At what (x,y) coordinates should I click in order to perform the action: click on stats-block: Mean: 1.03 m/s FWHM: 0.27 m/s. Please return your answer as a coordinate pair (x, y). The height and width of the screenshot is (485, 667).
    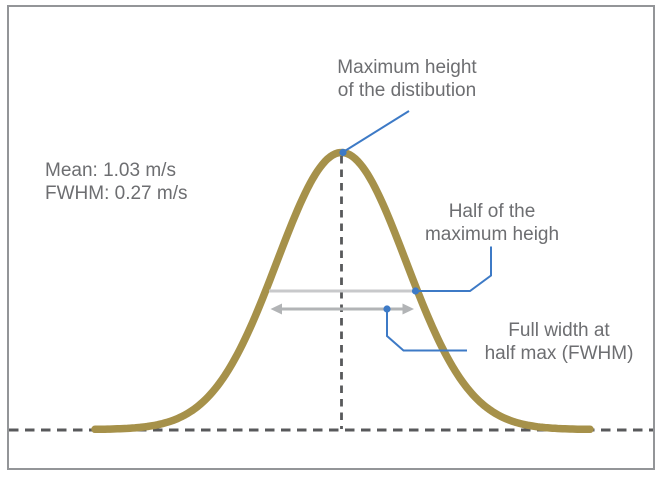
    Looking at the image, I should click on (116, 182).